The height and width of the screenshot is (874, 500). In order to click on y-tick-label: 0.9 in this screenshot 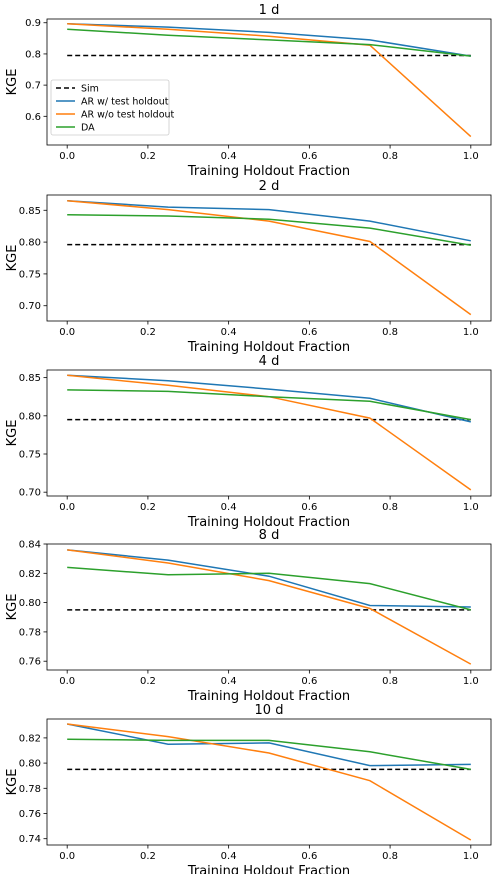, I will do `click(33, 23)`.